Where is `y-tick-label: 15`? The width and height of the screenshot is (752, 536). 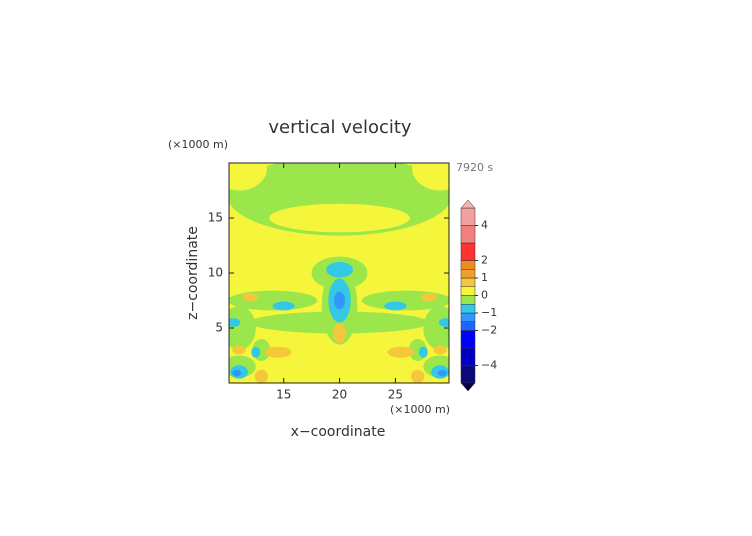 y-tick-label: 15 is located at coordinates (215, 218).